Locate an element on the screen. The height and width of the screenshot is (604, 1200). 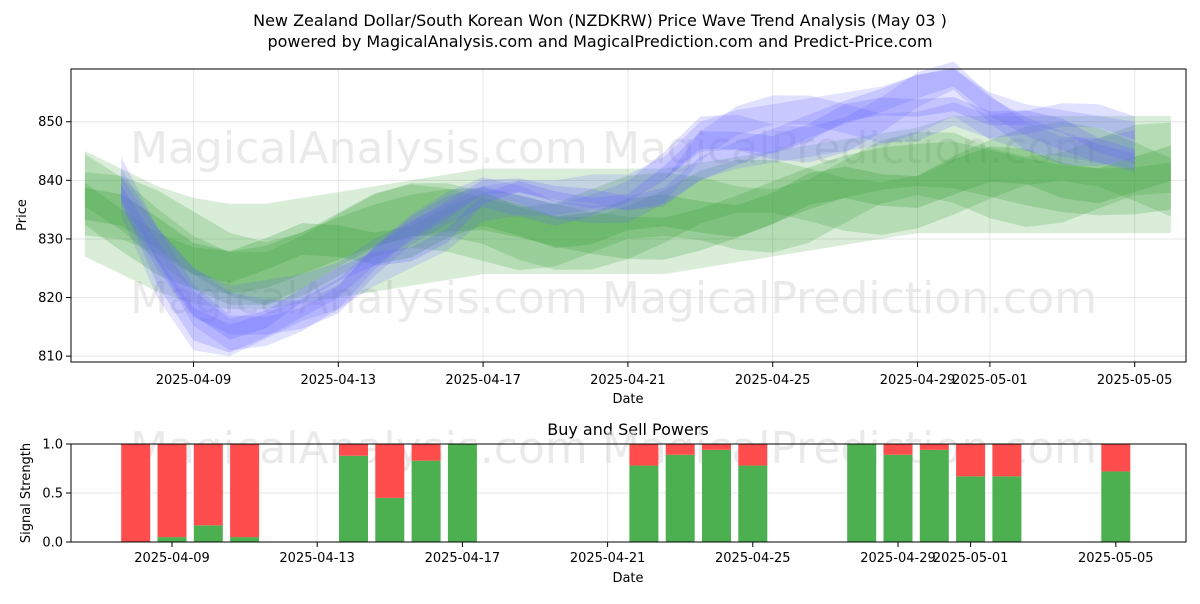
price-x-axis-title: Date is located at coordinates (627, 399).